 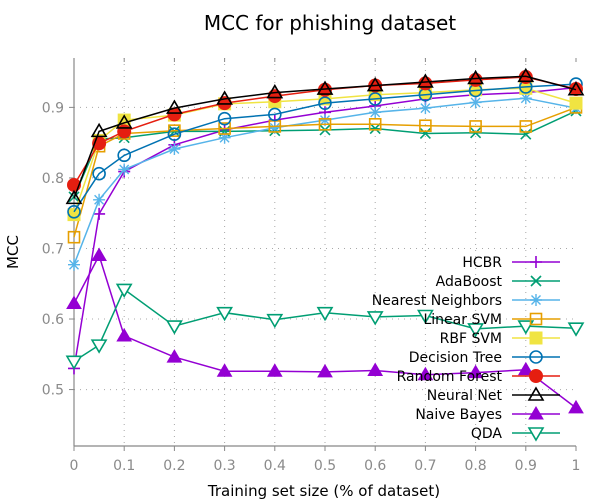 I want to click on x-tick-label: 0.6, so click(x=375, y=466).